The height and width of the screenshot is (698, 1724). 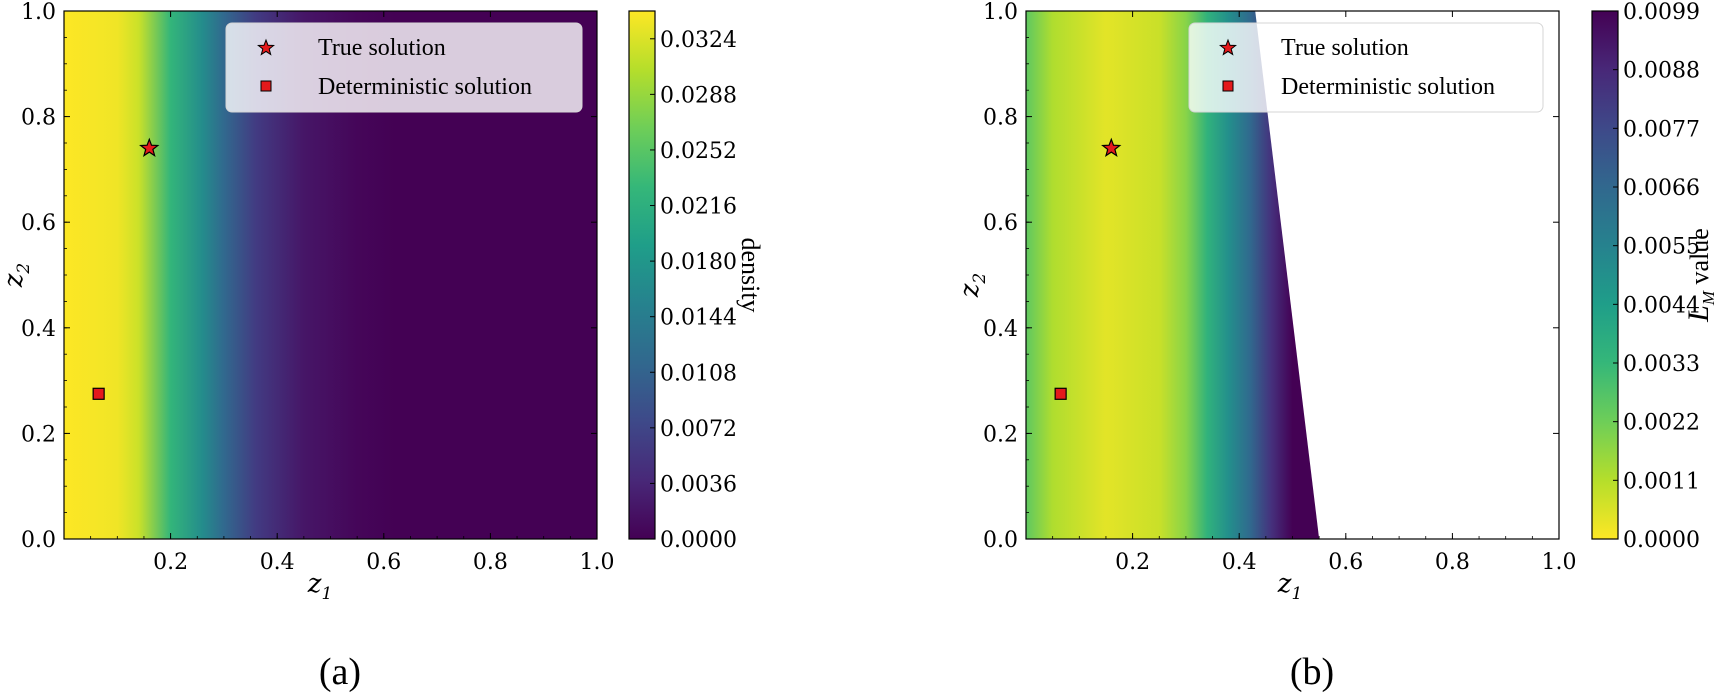 What do you see at coordinates (1661, 481) in the screenshot?
I see `colorbar-tick-label: 0.0011` at bounding box center [1661, 481].